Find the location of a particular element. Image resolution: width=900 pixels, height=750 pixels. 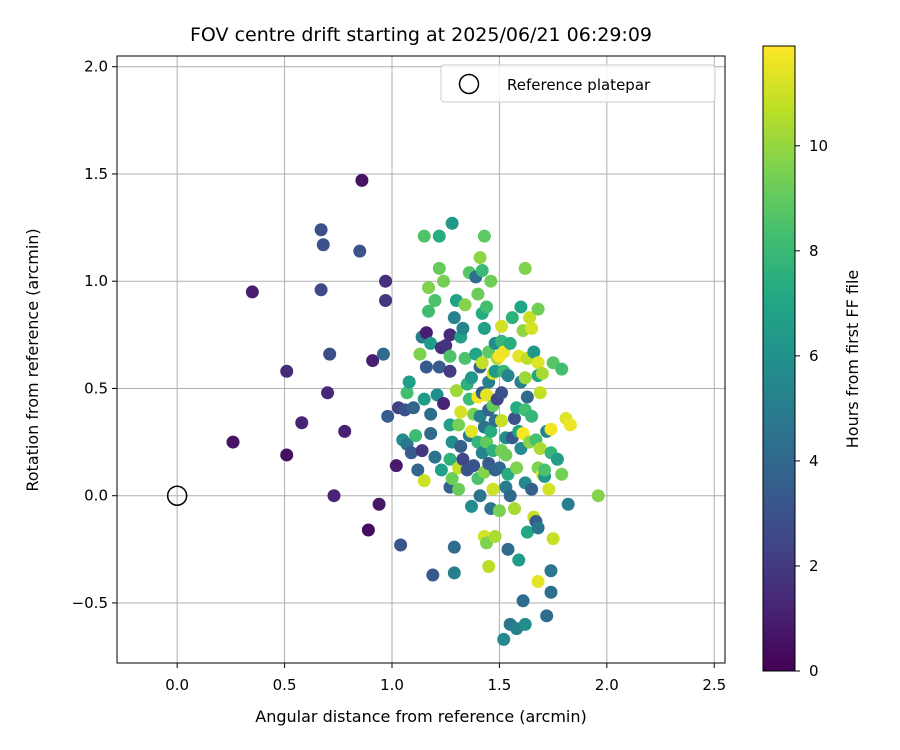

colorbar-tick-label: 8 is located at coordinates (814, 251).